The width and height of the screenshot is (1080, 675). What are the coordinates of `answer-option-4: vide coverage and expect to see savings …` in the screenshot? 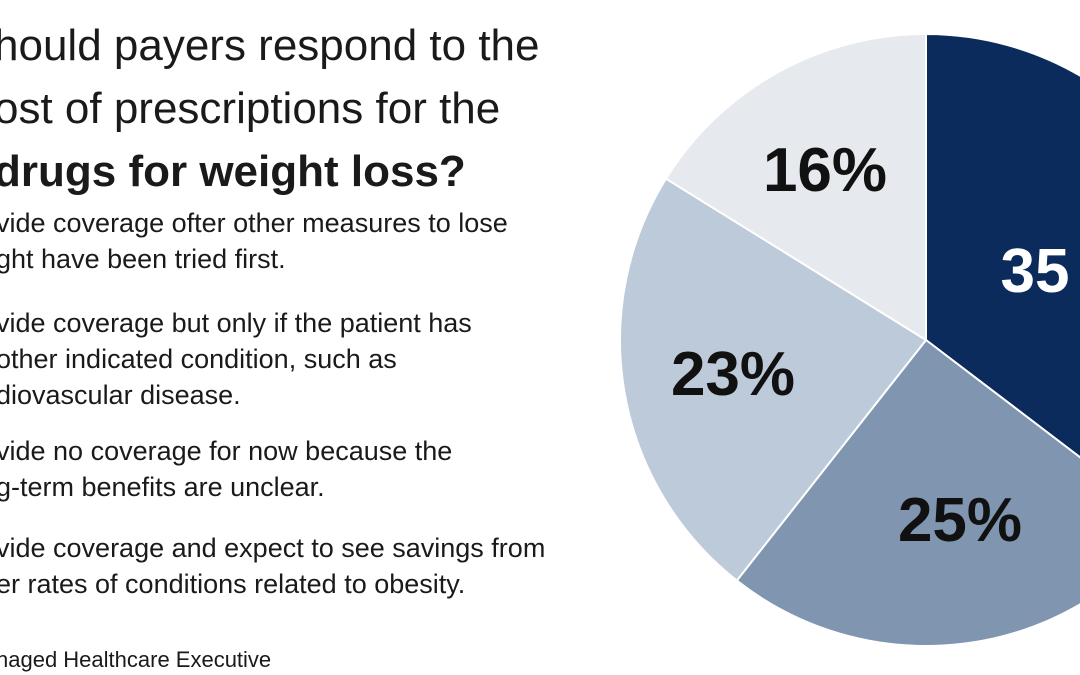 It's located at (272, 566).